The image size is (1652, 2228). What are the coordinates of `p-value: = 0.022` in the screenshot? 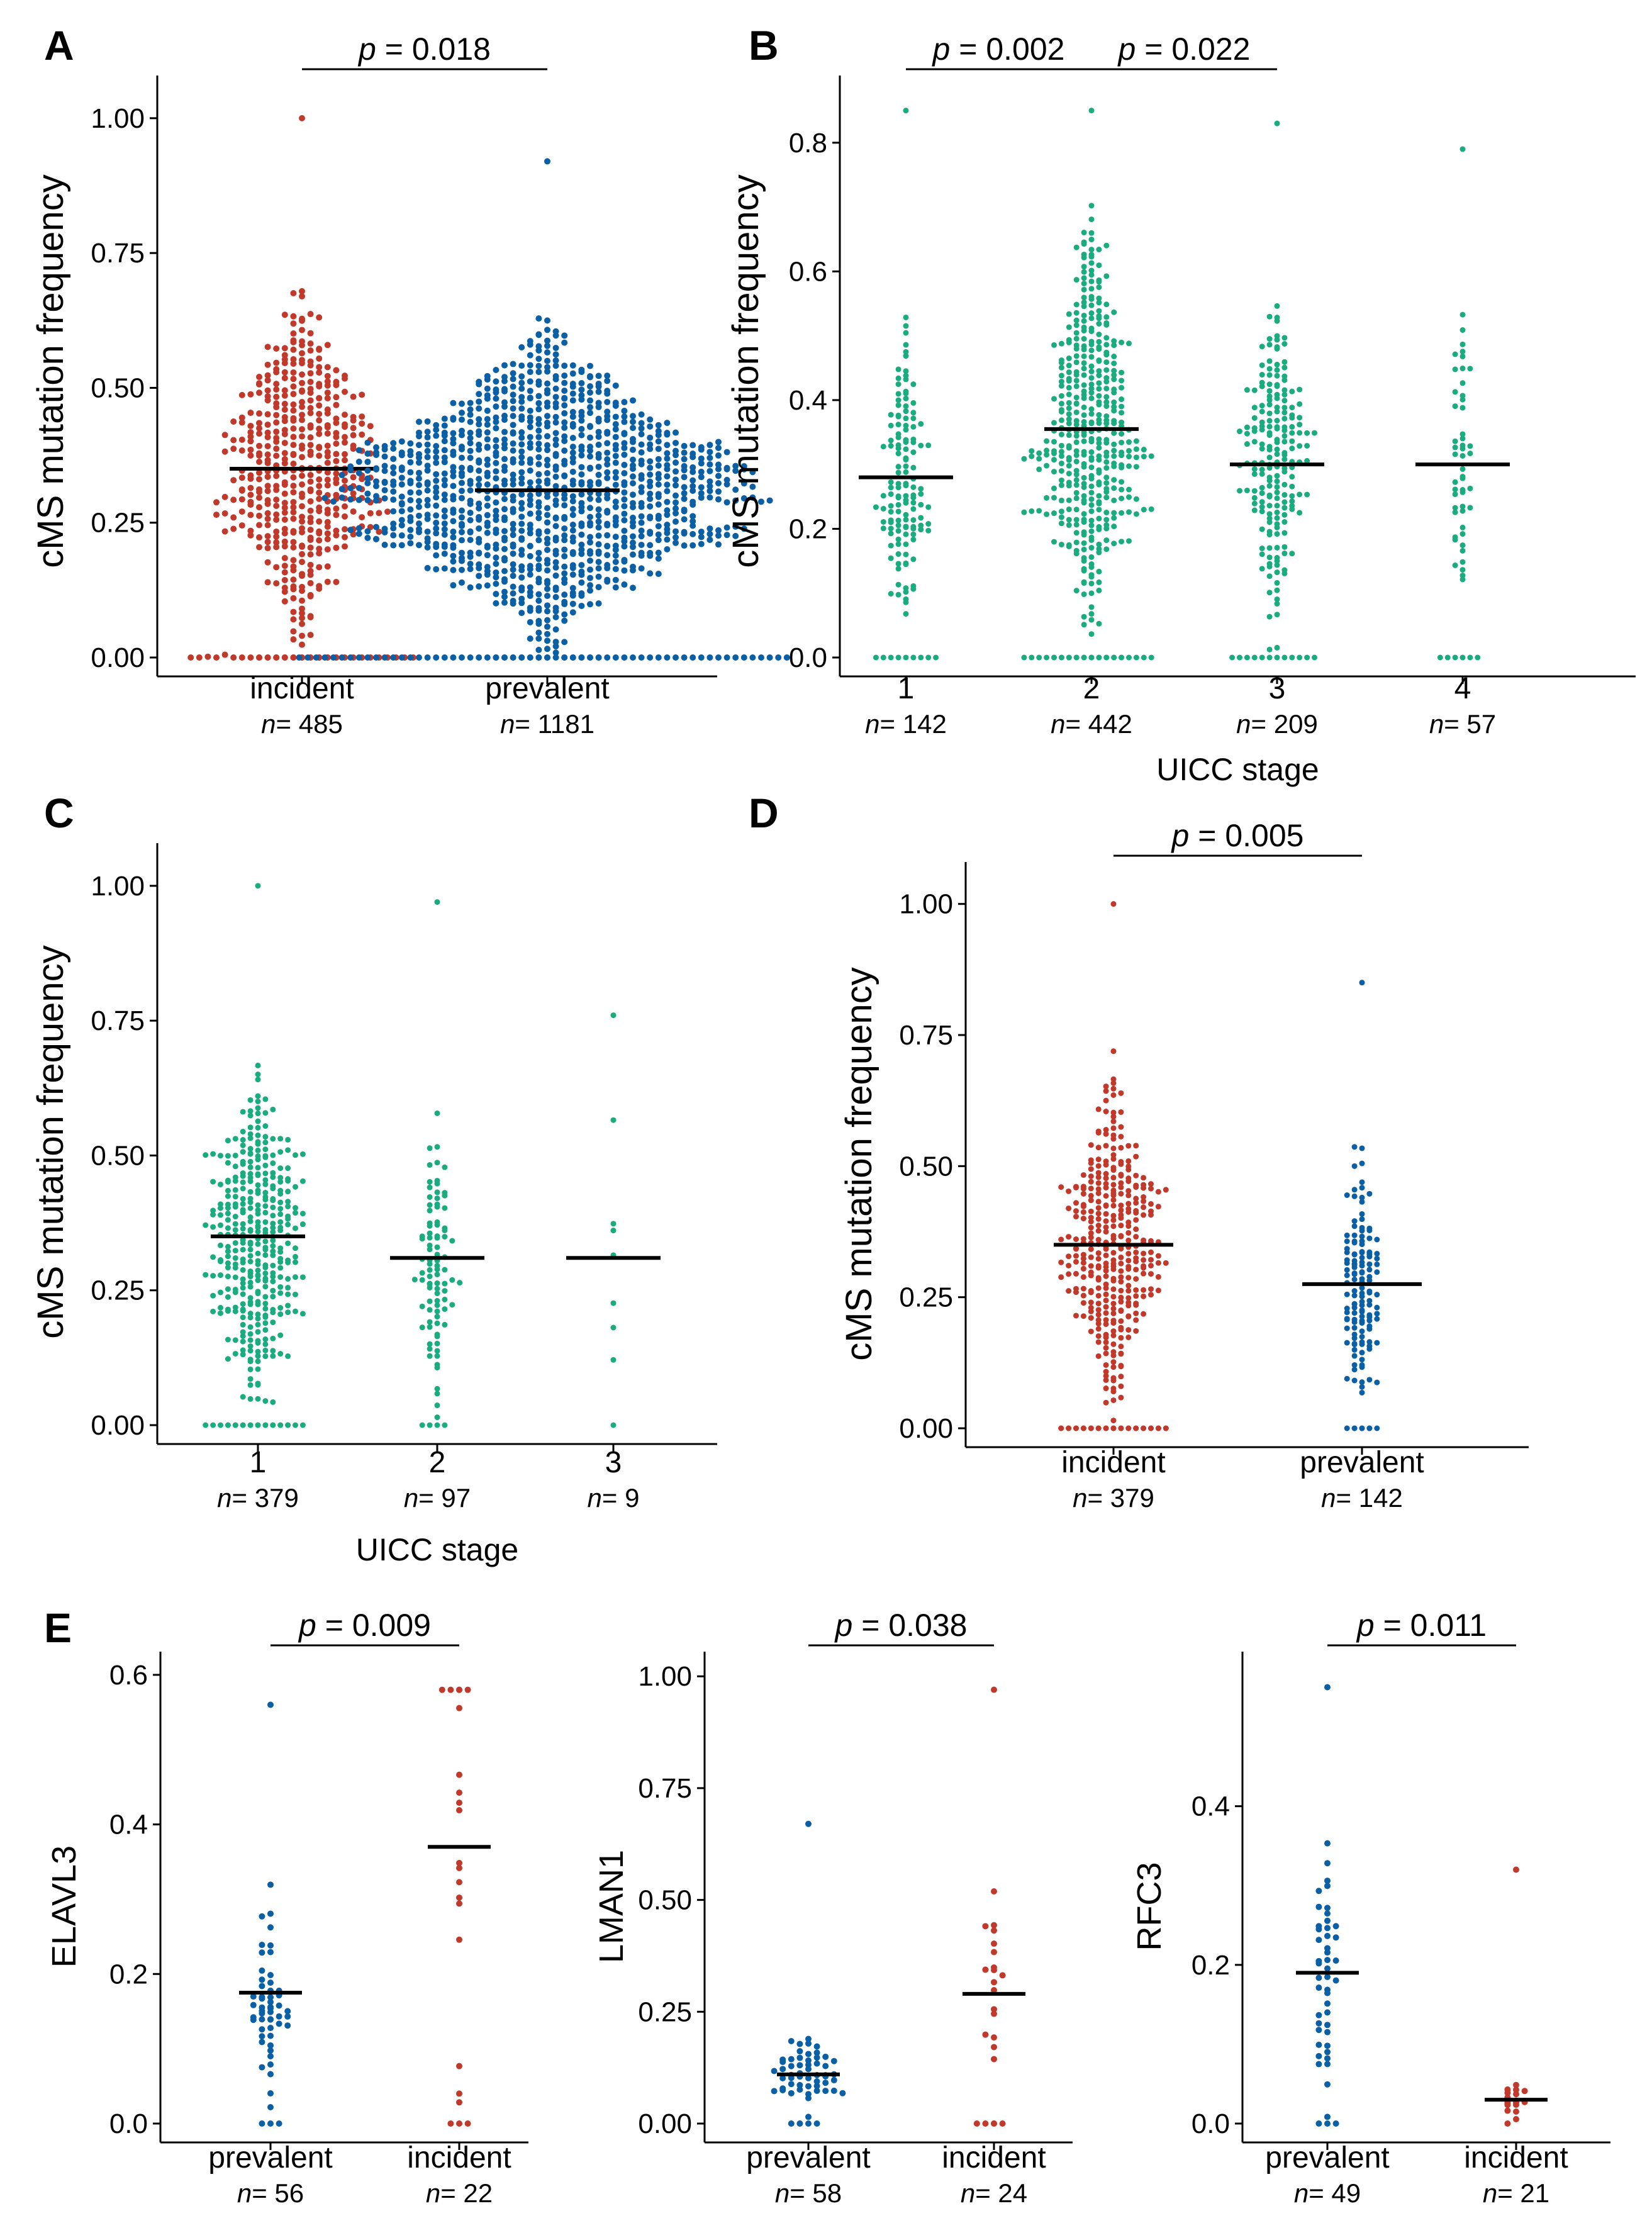 It's located at (1193, 49).